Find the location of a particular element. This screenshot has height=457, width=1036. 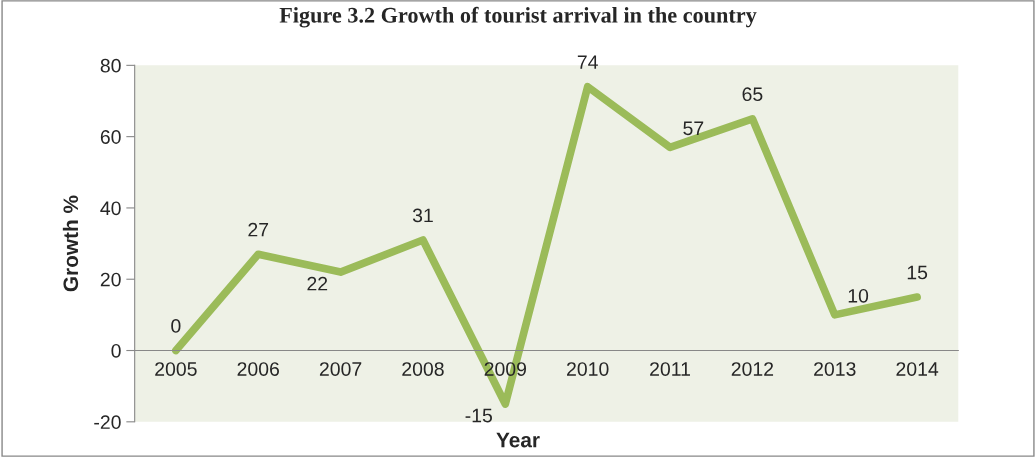

data-label: 22 is located at coordinates (317, 283).